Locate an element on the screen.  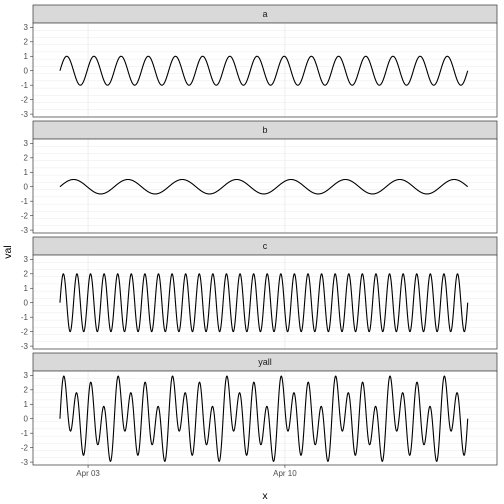
facet-label: b is located at coordinates (264, 130).